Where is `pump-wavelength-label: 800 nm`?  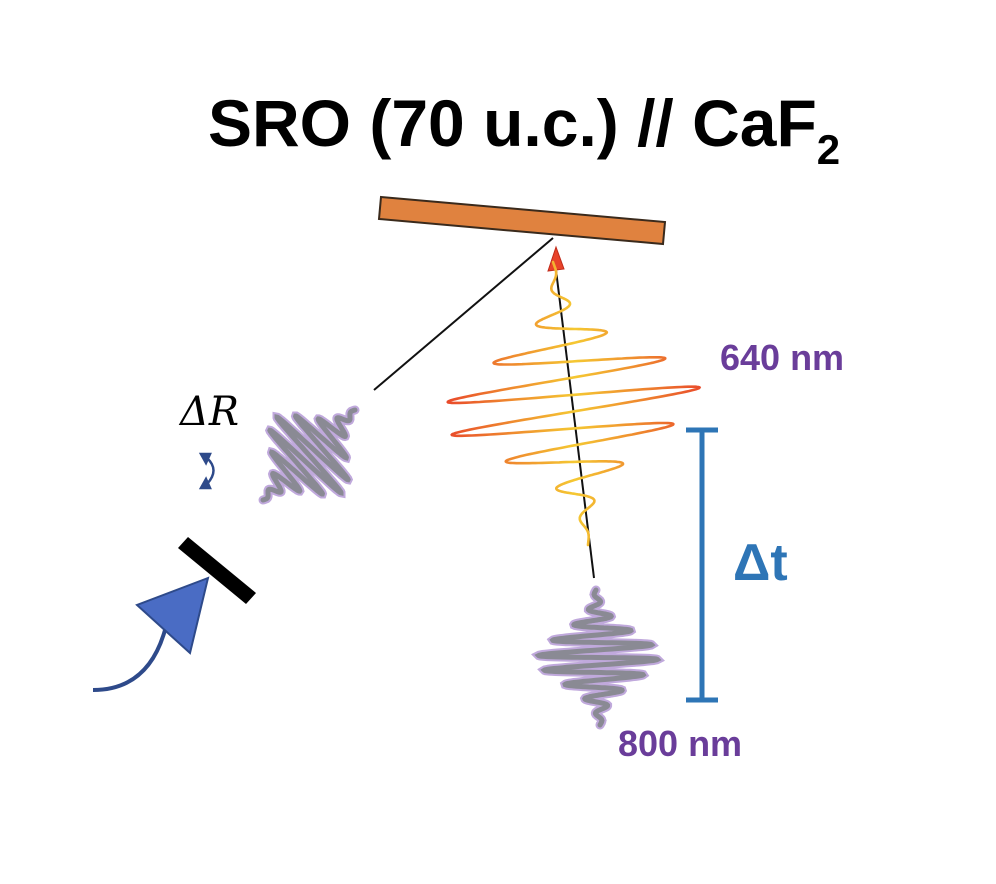
pump-wavelength-label: 800 nm is located at coordinates (680, 743).